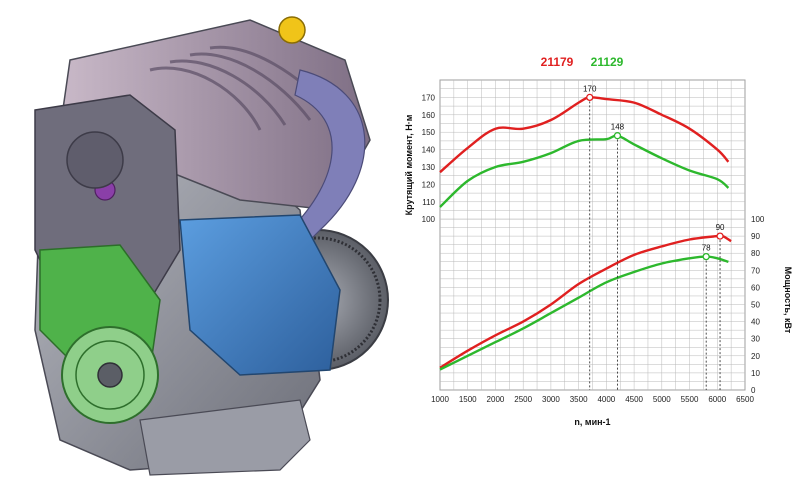  Describe the element at coordinates (496, 399) in the screenshot. I see `x-tick-label: 2000` at that location.